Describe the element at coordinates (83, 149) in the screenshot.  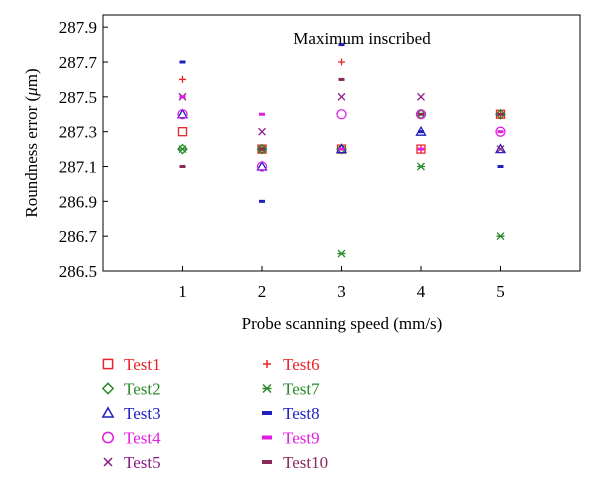
I see `y-axis: 286.5 286.7 286.9 287.1 287.3 287.5 287.7 287.9` at that location.